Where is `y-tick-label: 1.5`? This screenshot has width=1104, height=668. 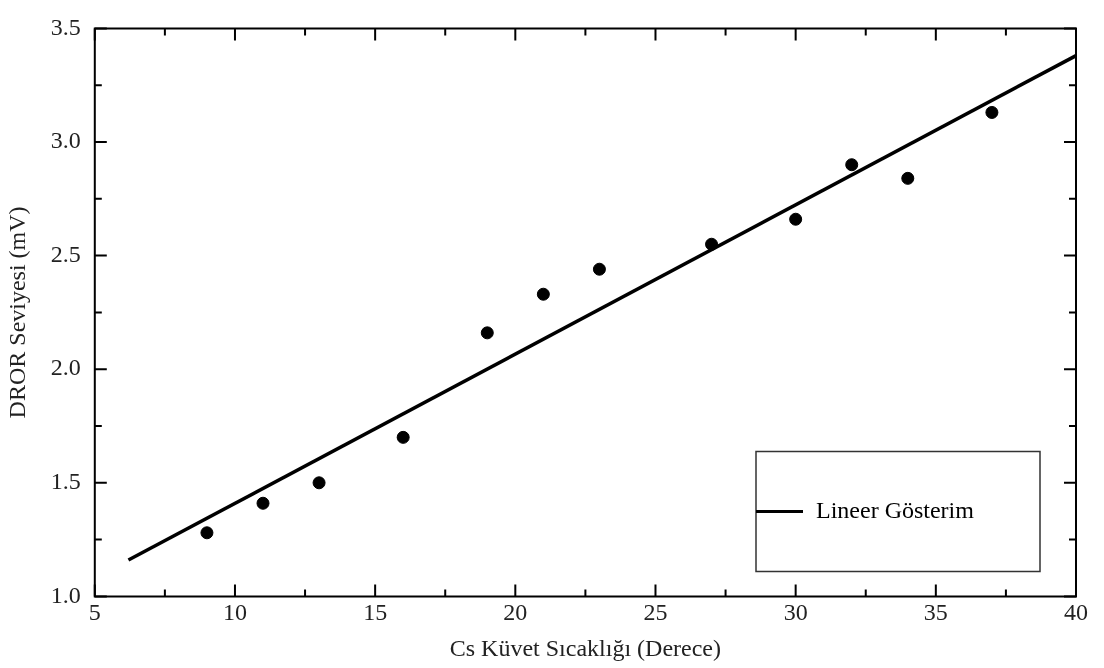 y-tick-label: 1.5 is located at coordinates (65, 481).